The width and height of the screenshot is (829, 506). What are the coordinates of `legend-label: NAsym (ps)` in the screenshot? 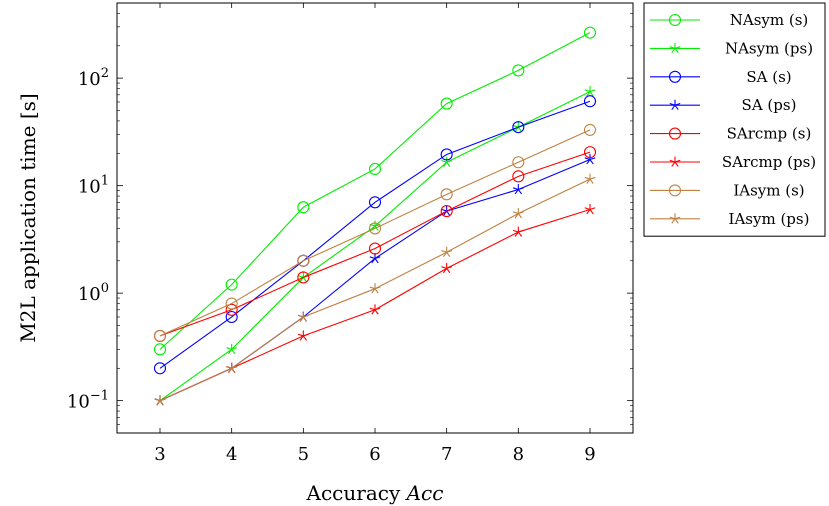 It's located at (769, 48).